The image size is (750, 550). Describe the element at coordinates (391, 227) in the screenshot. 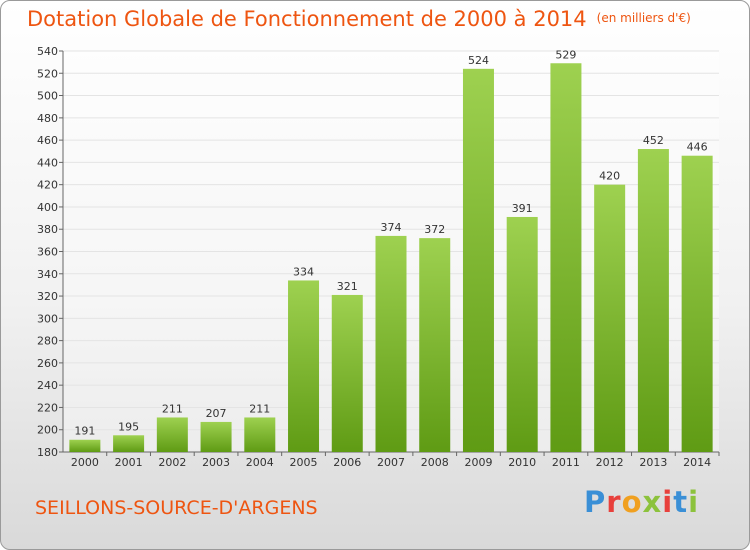

I see `data-label: 374` at that location.